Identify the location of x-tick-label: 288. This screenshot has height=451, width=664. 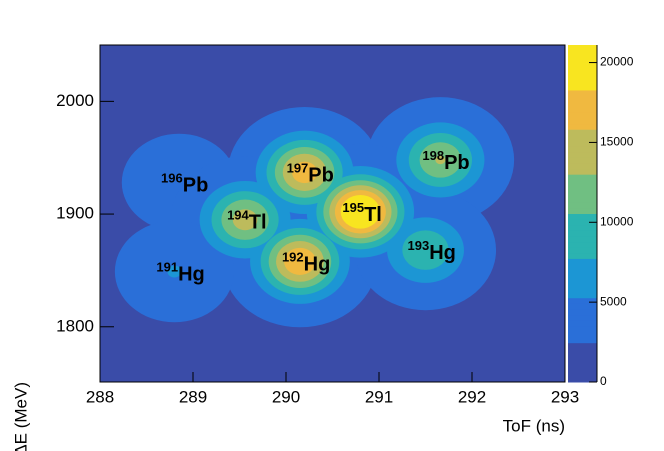
(100, 396).